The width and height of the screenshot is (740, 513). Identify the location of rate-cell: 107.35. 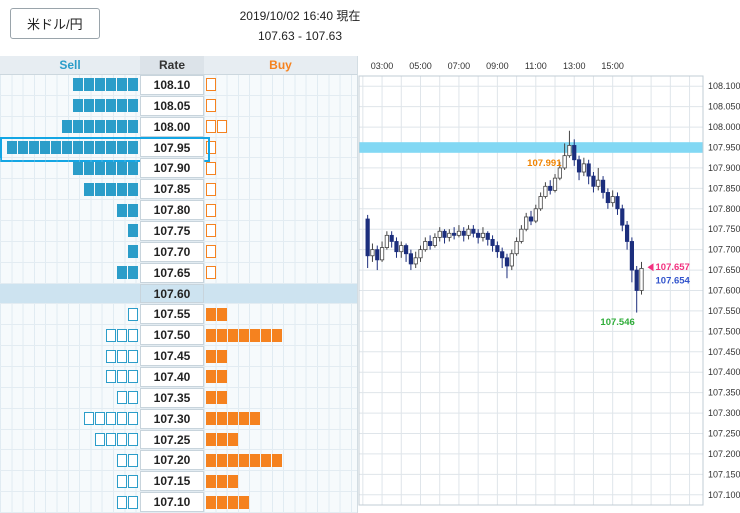
(172, 397).